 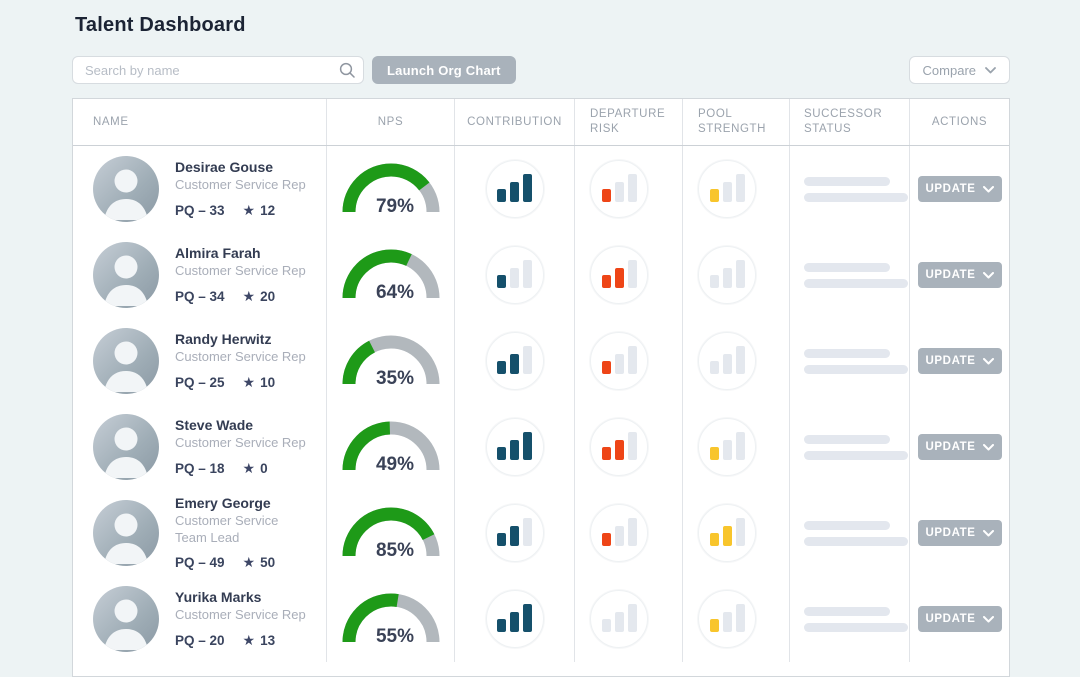 What do you see at coordinates (394, 464) in the screenshot?
I see `nps-value: 49%` at bounding box center [394, 464].